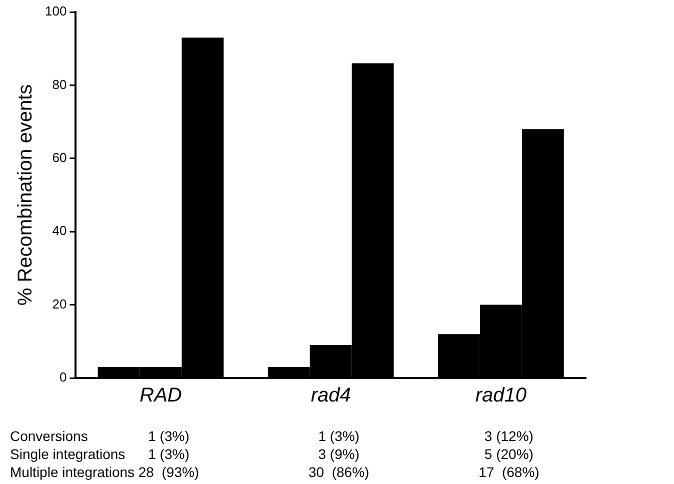  What do you see at coordinates (49, 436) in the screenshot?
I see `text: Conversions` at bounding box center [49, 436].